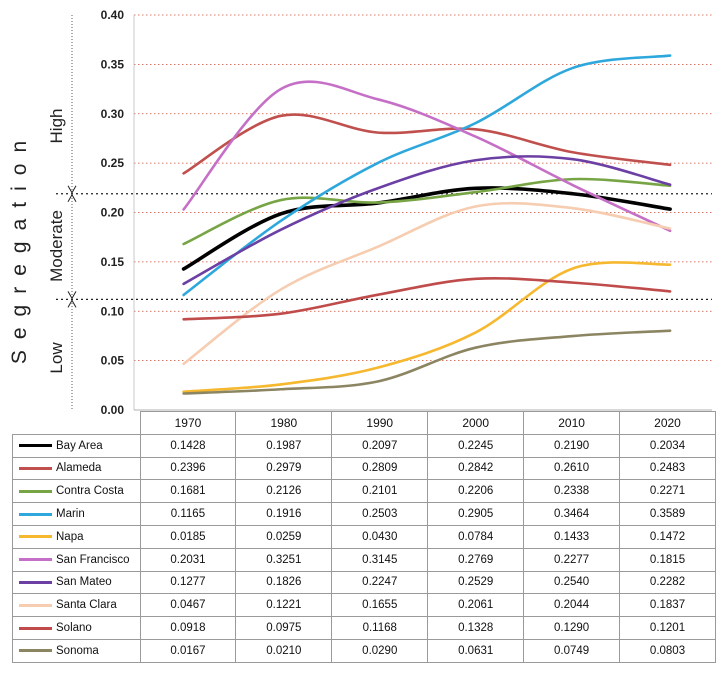 This screenshot has height=675, width=719. Describe the element at coordinates (284, 445) in the screenshot. I see `data-label: 0.1987` at that location.